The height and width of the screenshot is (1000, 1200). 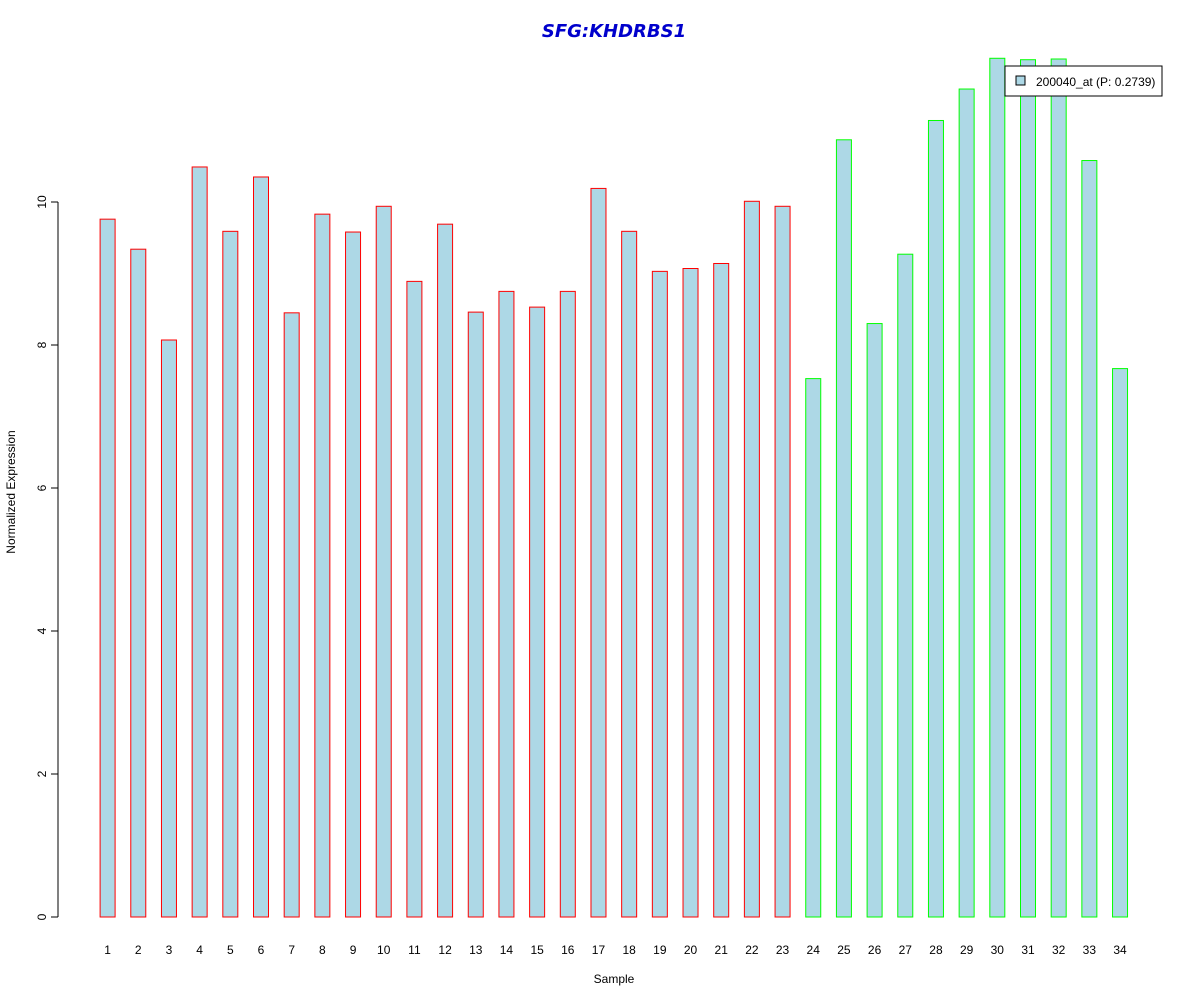 I want to click on x-tick-label: 13, so click(x=476, y=950).